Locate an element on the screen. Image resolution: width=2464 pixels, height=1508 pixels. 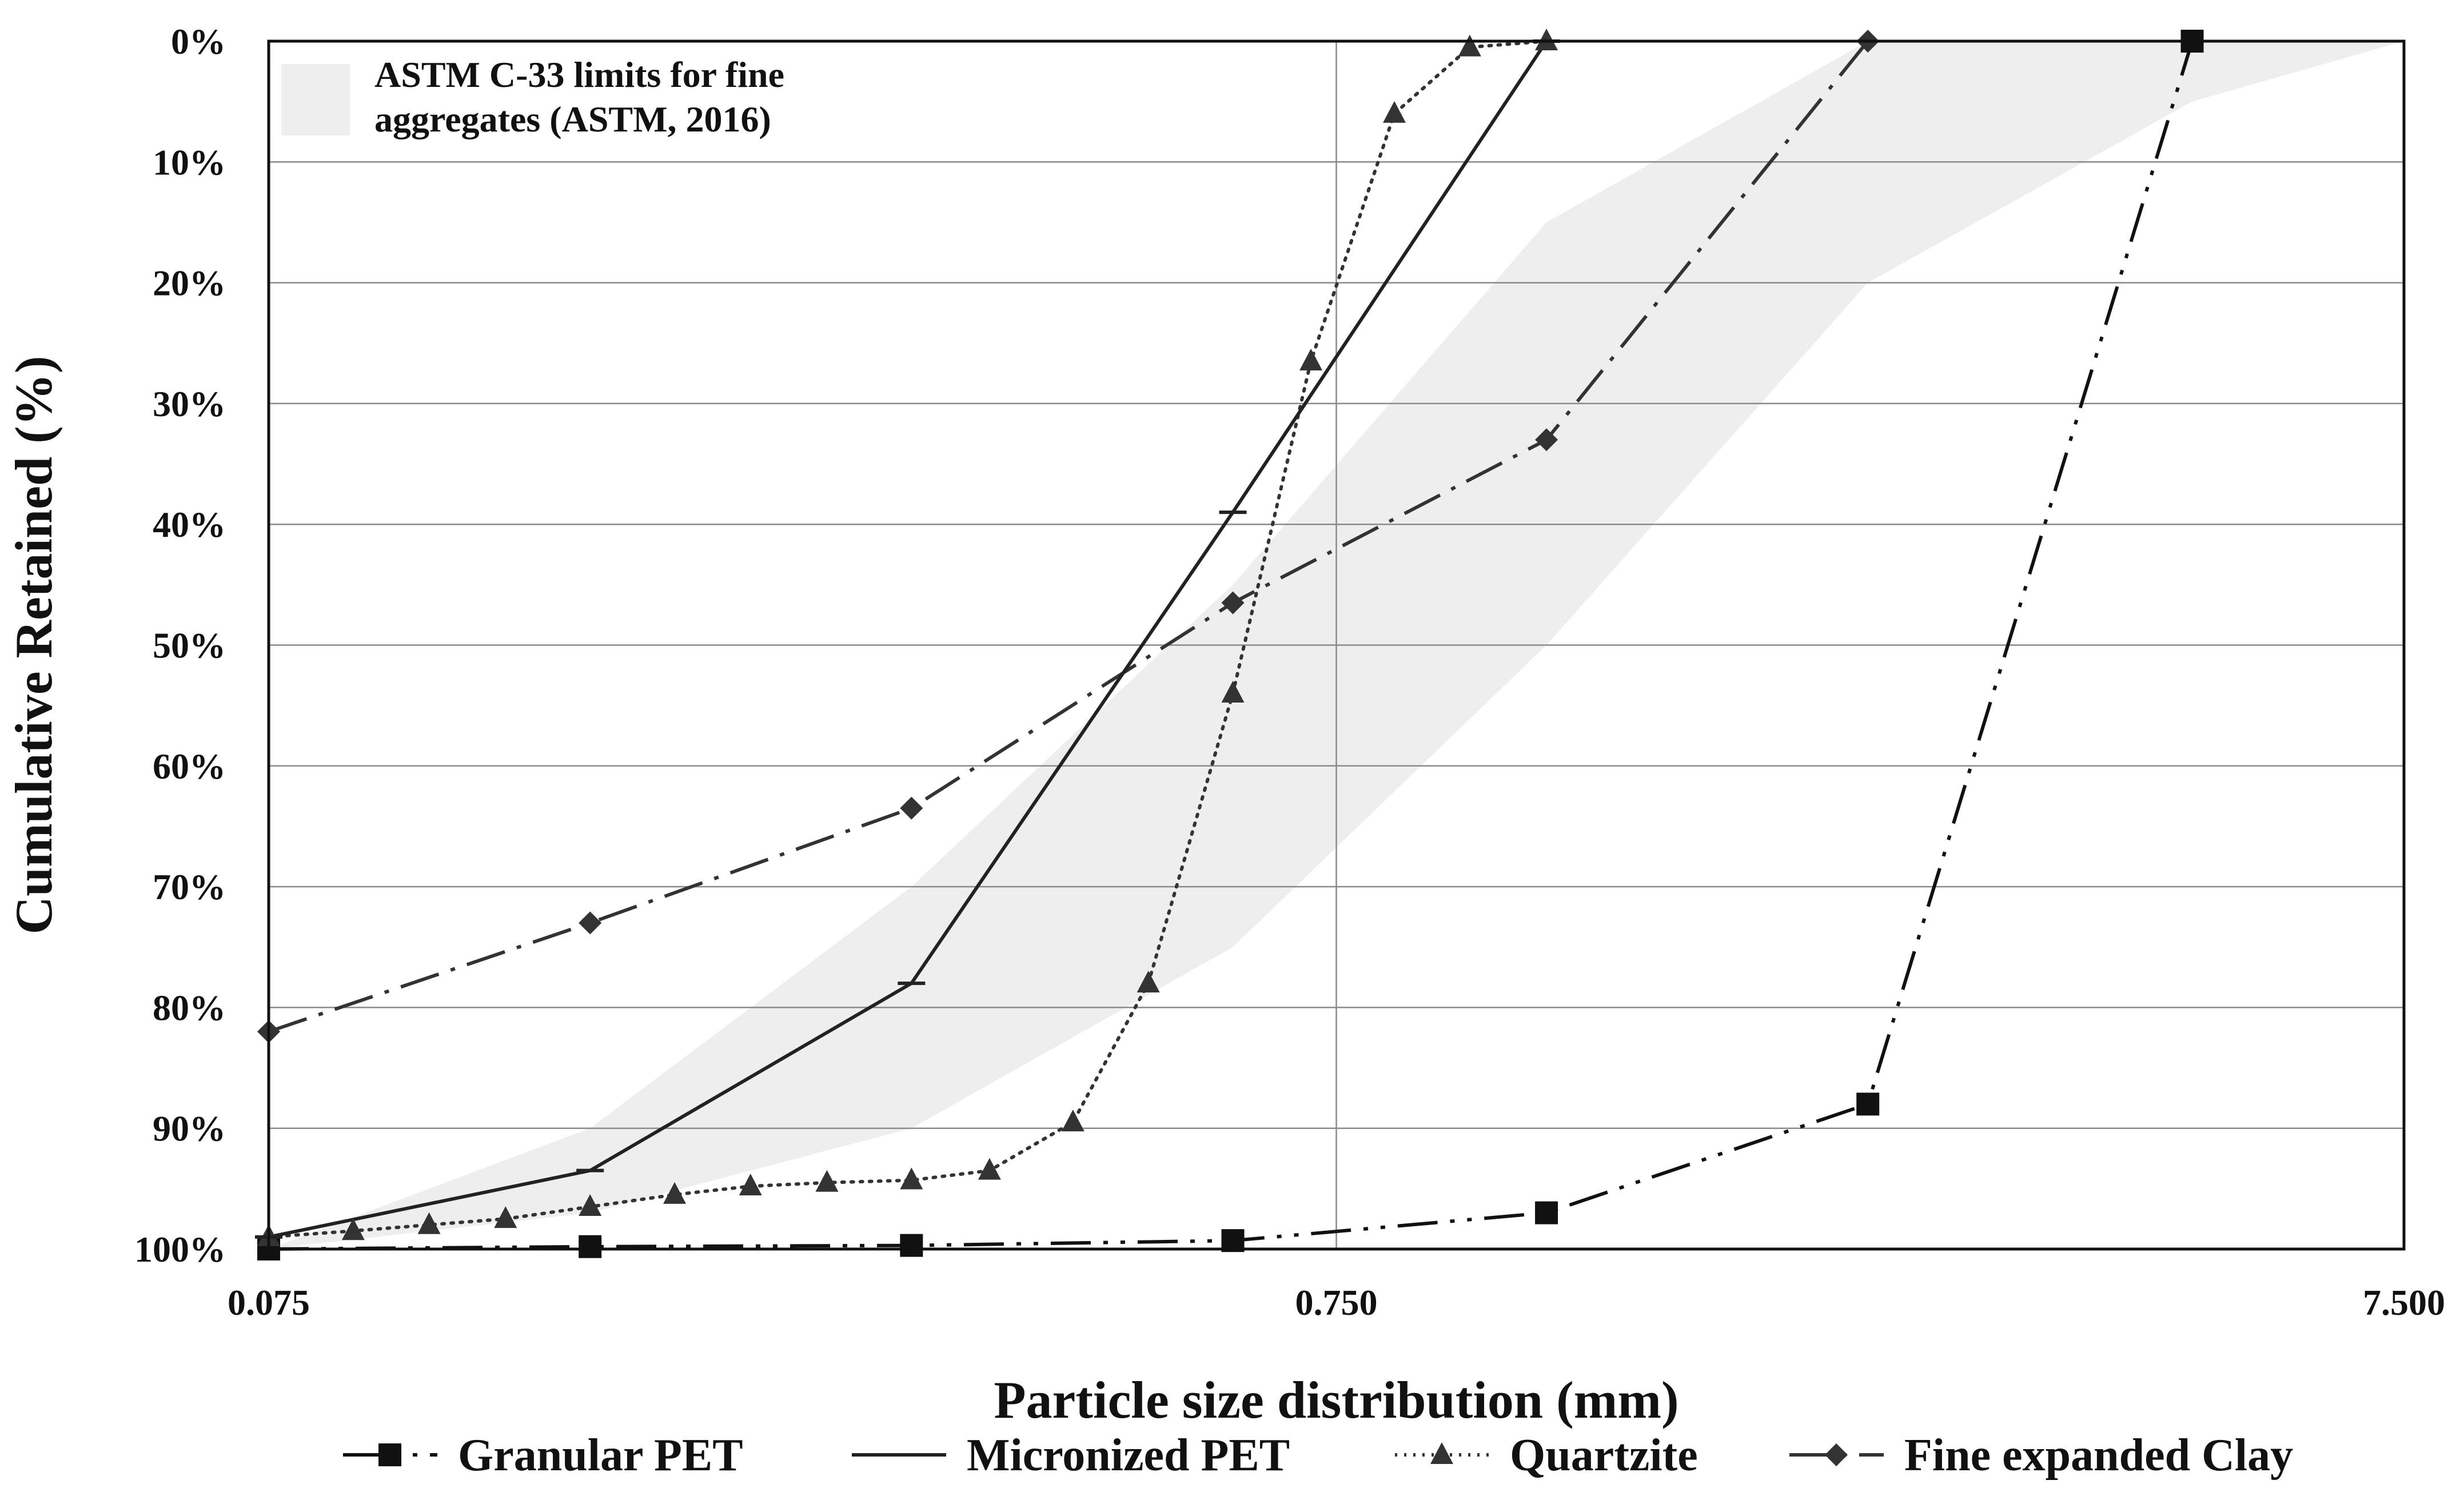
y-tick-label: 70% is located at coordinates (190, 887).